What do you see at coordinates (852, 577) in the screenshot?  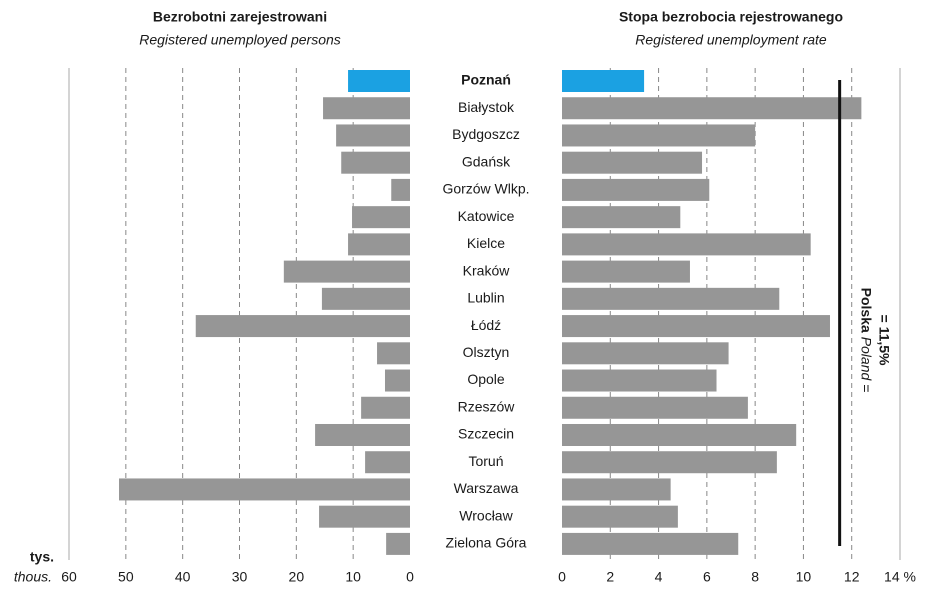 I see `x-tick-label: 12` at bounding box center [852, 577].